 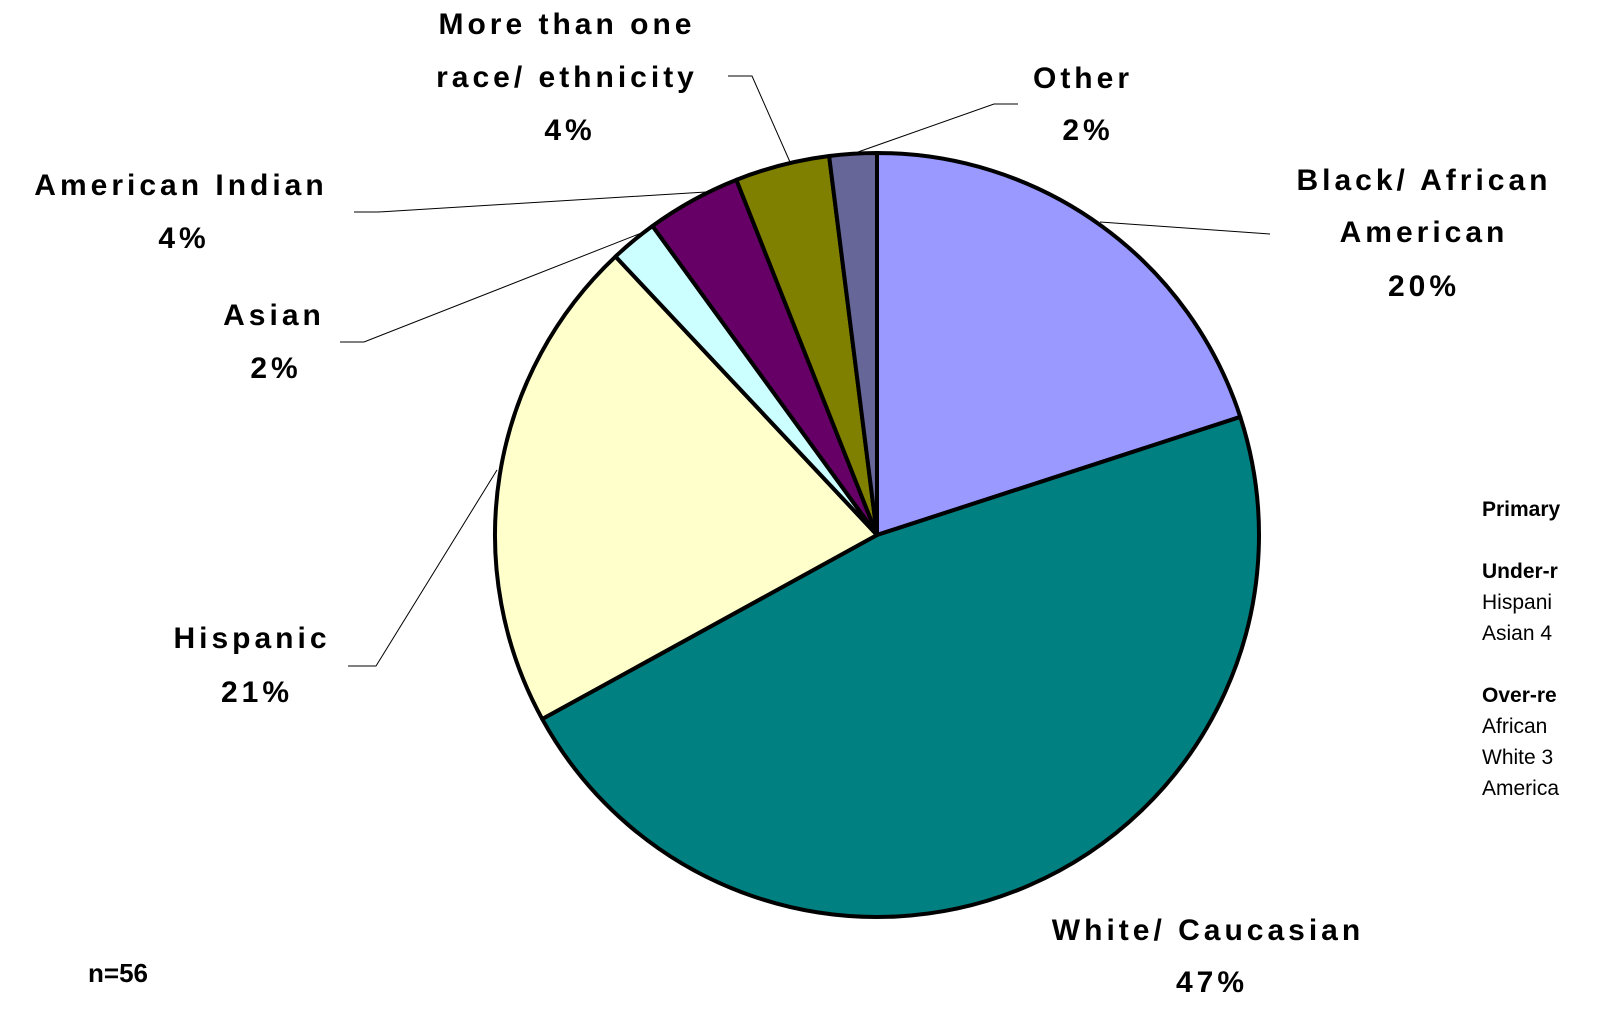 What do you see at coordinates (1520, 571) in the screenshot?
I see `side-note-under-heading: Under-r` at bounding box center [1520, 571].